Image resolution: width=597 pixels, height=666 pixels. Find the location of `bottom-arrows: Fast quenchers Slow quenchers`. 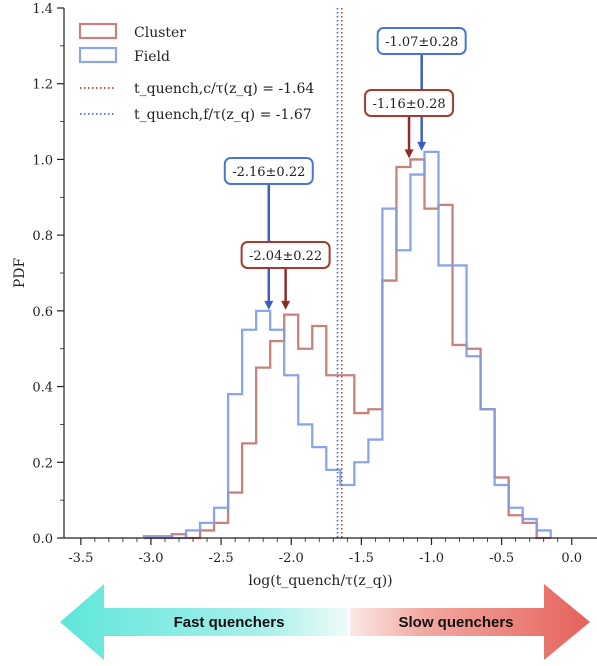

bottom-arrows: Fast quenchers Slow quenchers is located at coordinates (325, 622).